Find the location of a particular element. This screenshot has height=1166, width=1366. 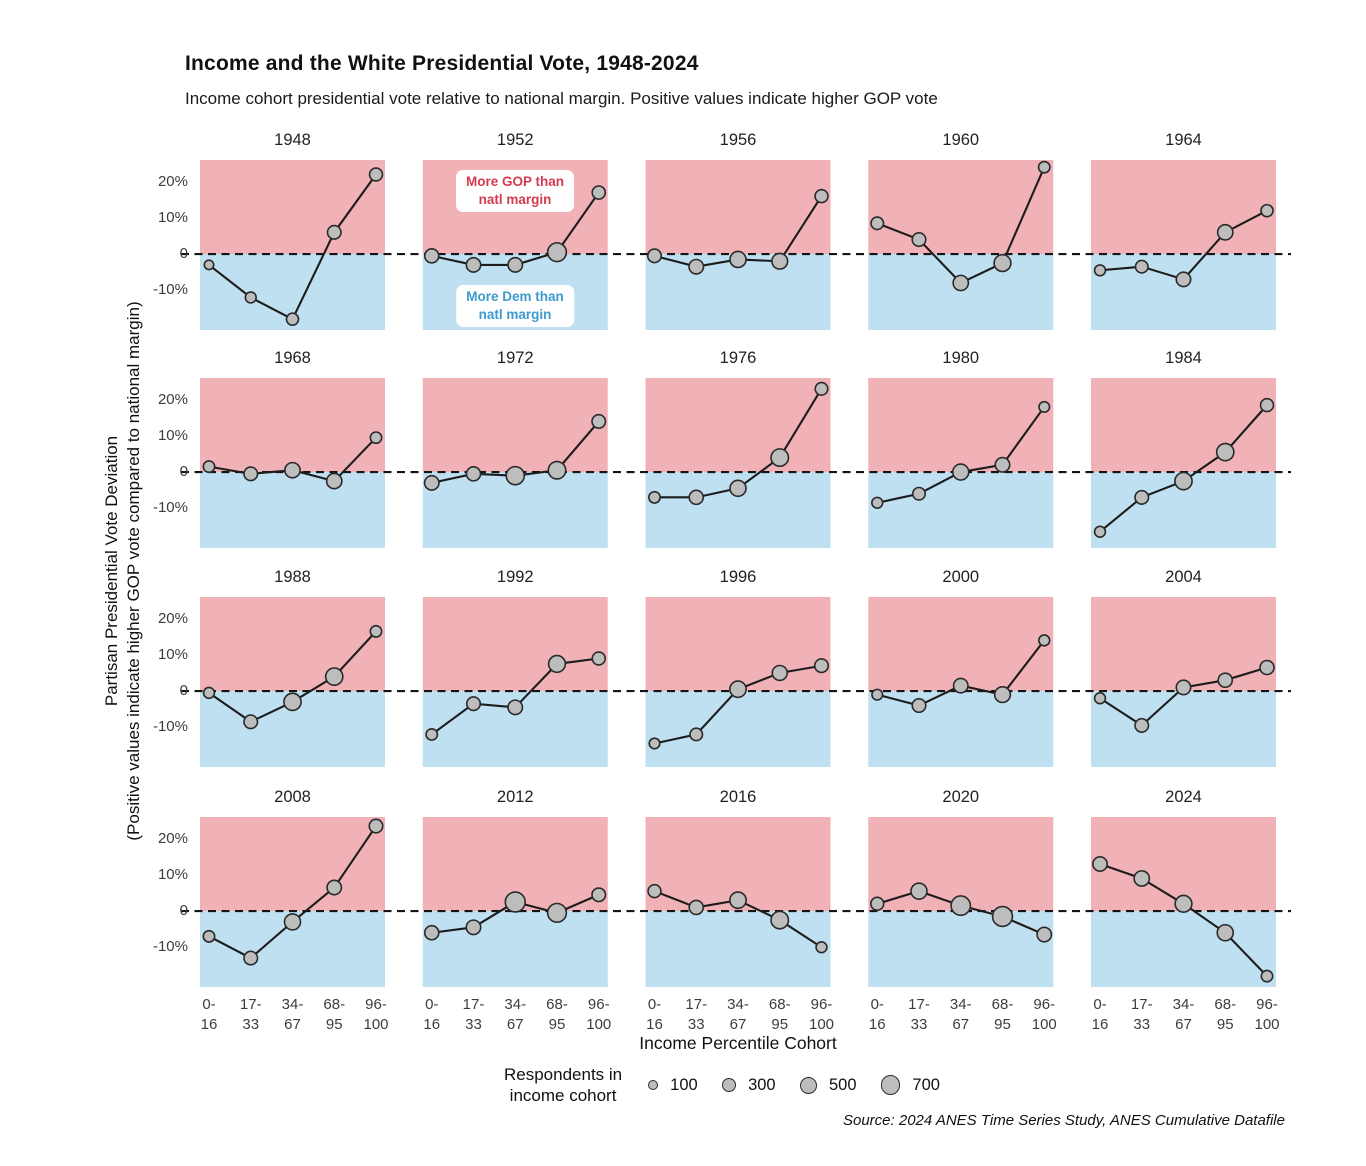

panel-year-title: 2020 is located at coordinates (961, 797).